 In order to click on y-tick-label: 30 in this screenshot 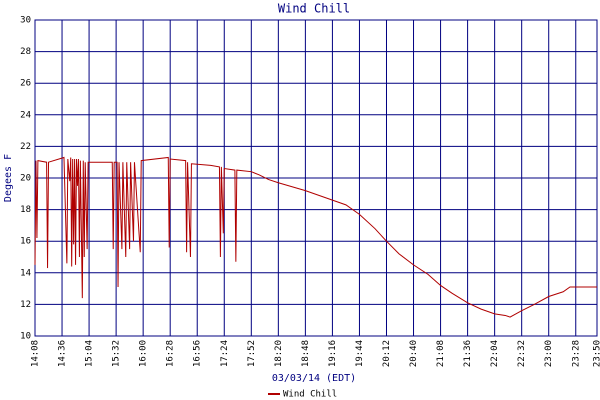, I will do `click(25, 21)`.